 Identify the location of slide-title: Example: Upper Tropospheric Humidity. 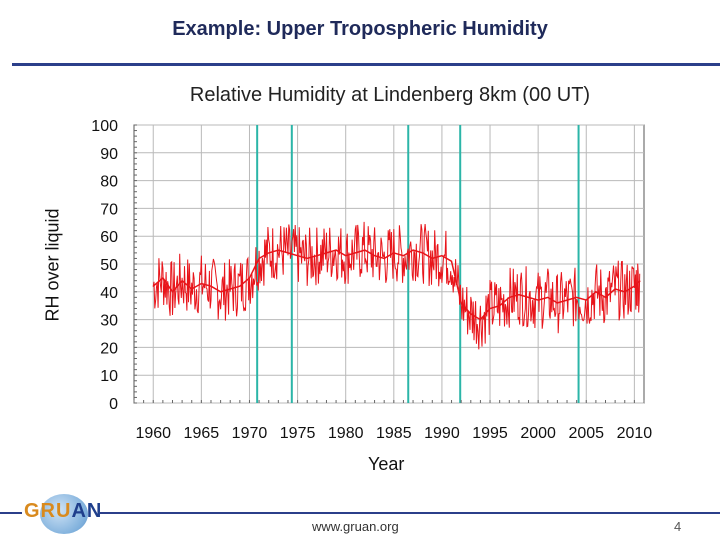
(360, 29).